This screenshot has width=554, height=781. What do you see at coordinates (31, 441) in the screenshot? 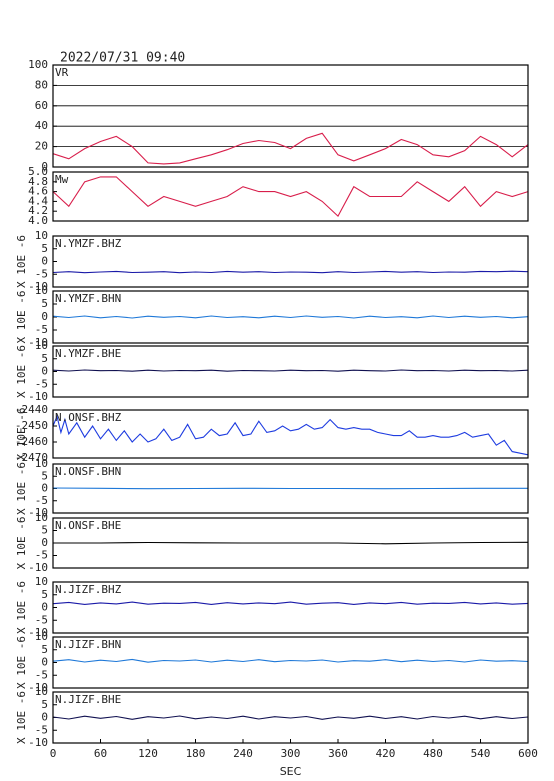
I see `y-tick-label: -2460` at bounding box center [31, 441].